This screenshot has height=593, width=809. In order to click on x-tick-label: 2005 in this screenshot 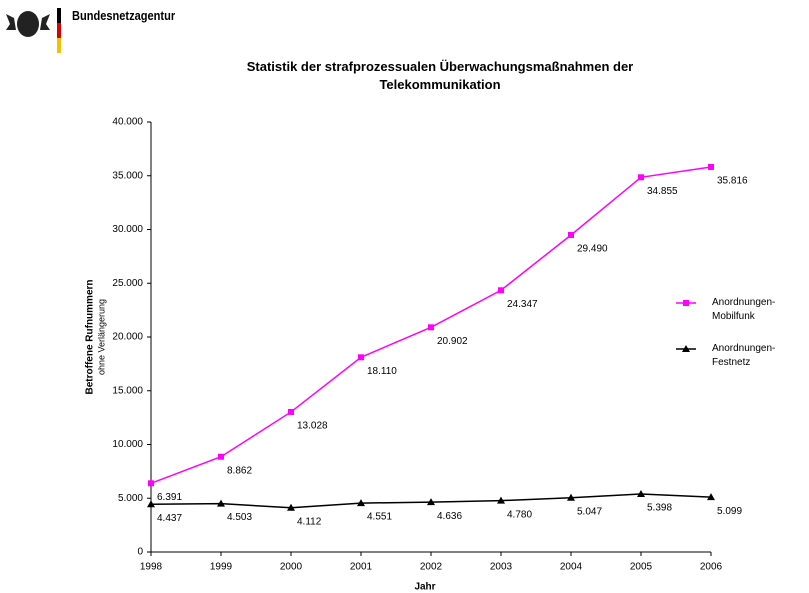, I will do `click(641, 567)`.